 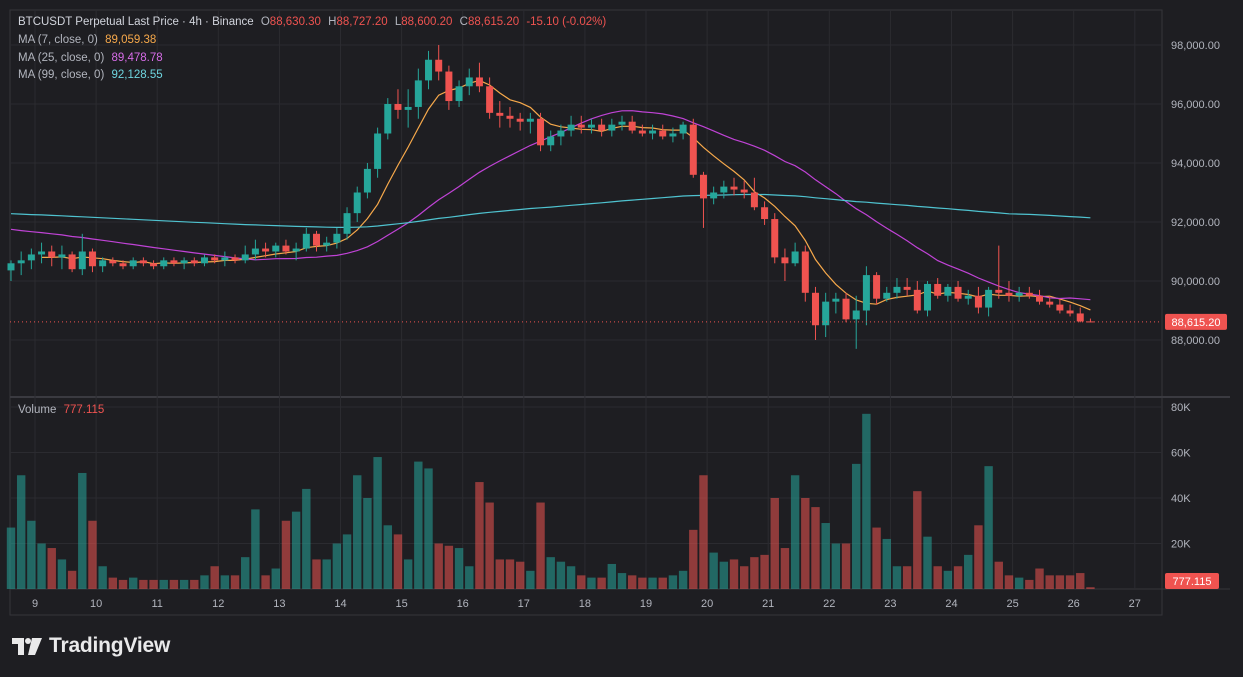 What do you see at coordinates (92, 58) in the screenshot?
I see `ma25-legend: MA (25, close, 0) 89,478.78` at bounding box center [92, 58].